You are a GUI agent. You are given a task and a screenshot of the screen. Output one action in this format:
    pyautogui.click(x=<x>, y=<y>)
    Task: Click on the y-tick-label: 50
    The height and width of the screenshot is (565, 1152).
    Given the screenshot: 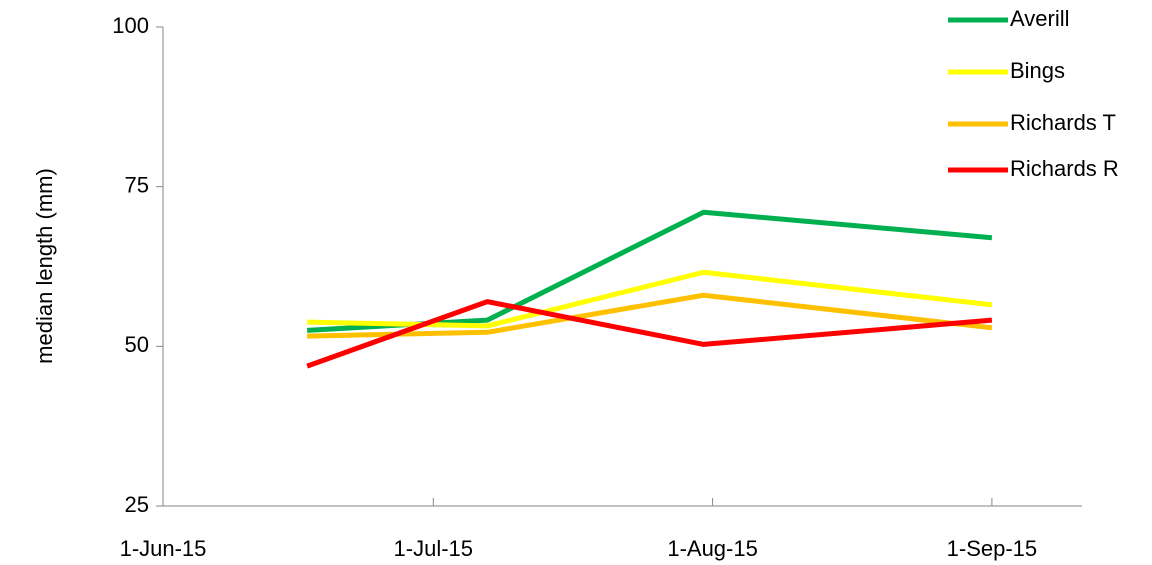 What is the action you would take?
    pyautogui.click(x=137, y=344)
    